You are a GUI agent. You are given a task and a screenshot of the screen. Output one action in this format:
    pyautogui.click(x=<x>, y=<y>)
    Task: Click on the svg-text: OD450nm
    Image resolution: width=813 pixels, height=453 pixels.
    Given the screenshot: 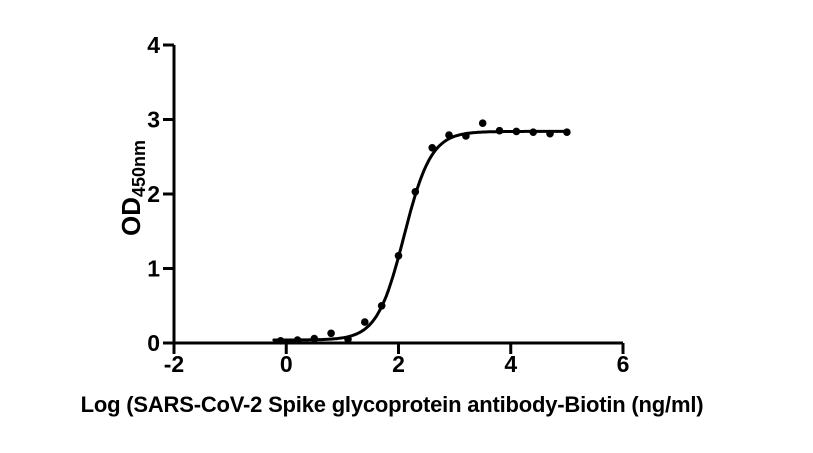 What is the action you would take?
    pyautogui.click(x=132, y=188)
    